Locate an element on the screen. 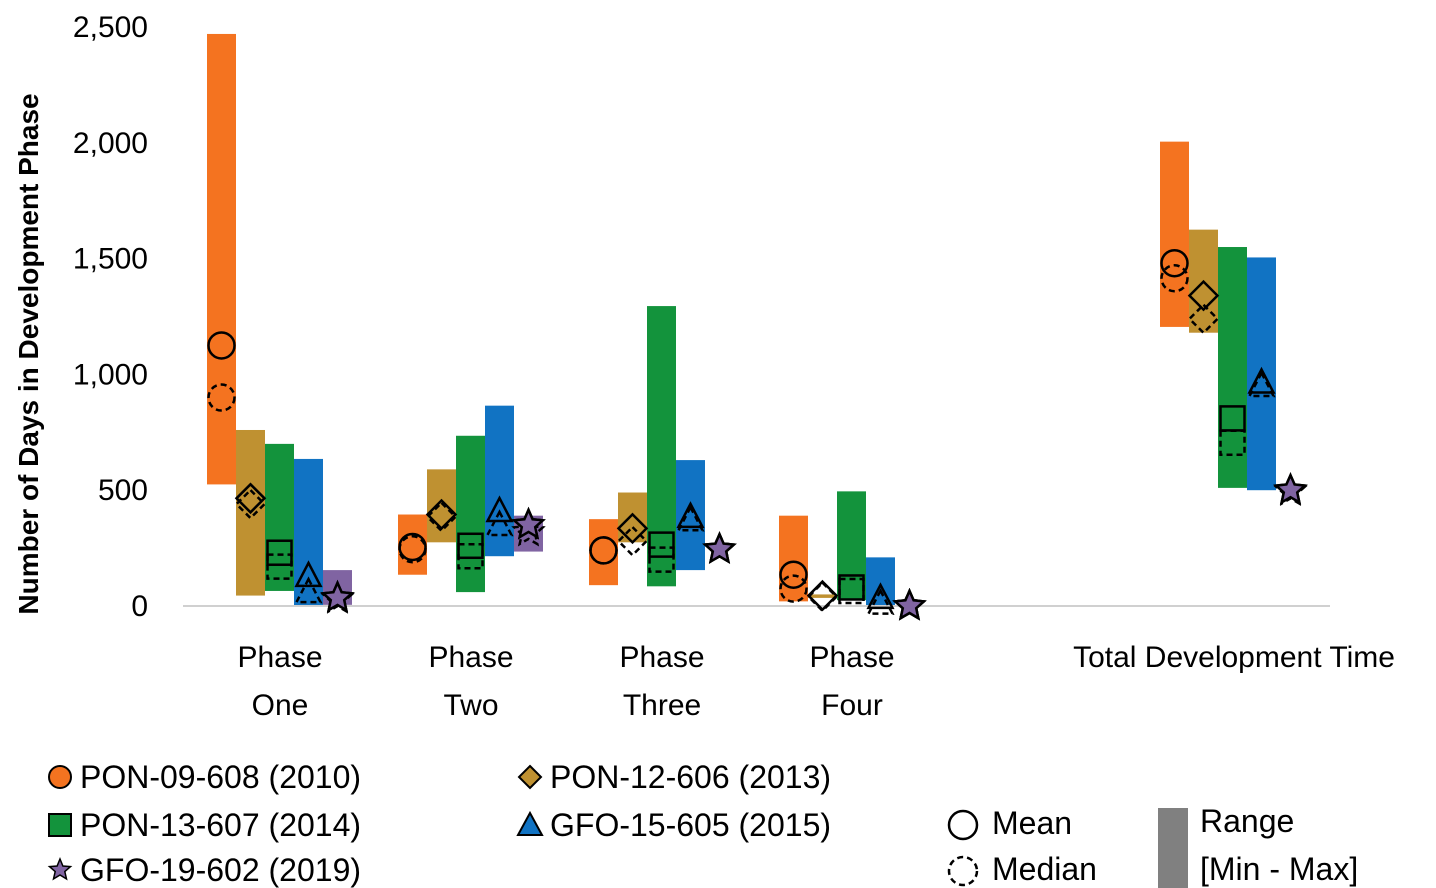 This screenshot has width=1436, height=888. range-bar-s2-c3 is located at coordinates (851, 546).